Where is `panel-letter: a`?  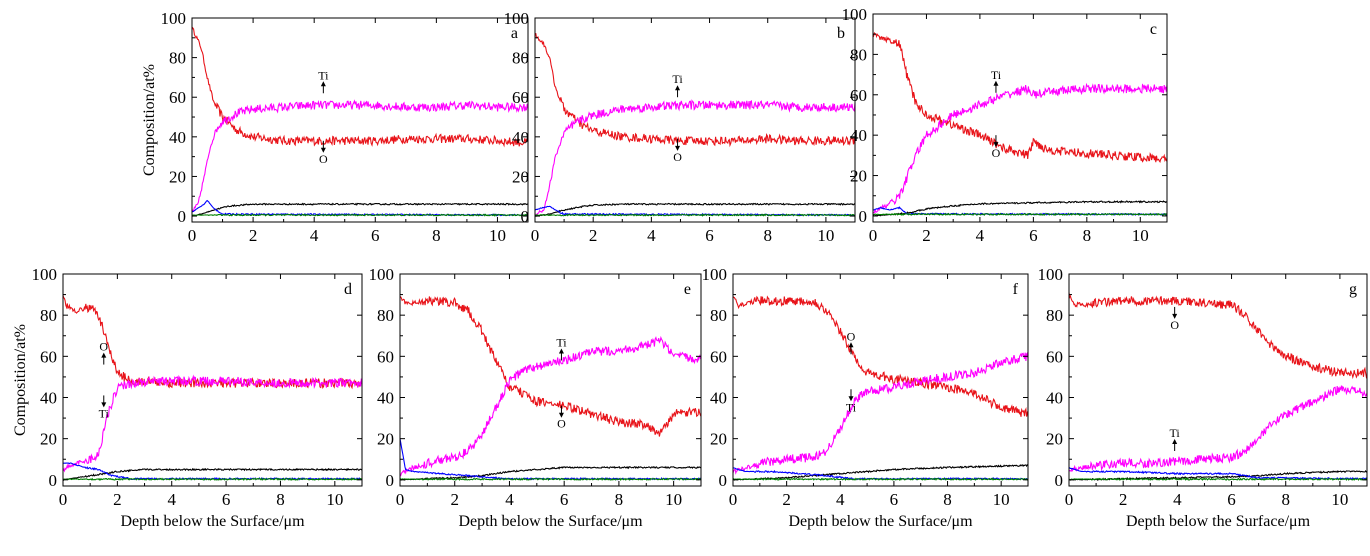
panel-letter: a is located at coordinates (514, 33).